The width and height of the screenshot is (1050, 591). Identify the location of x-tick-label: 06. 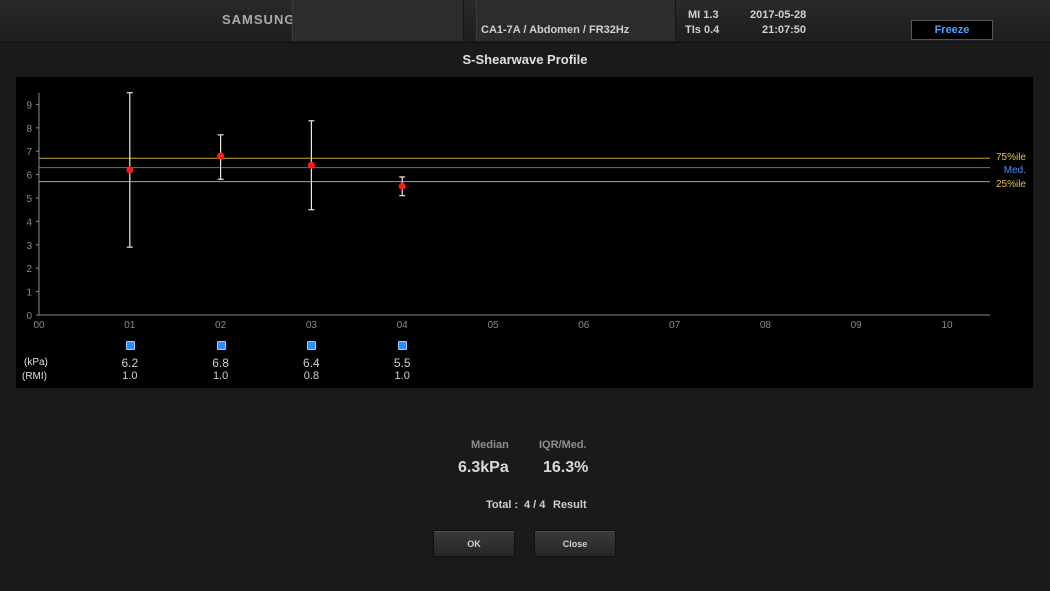
(584, 325).